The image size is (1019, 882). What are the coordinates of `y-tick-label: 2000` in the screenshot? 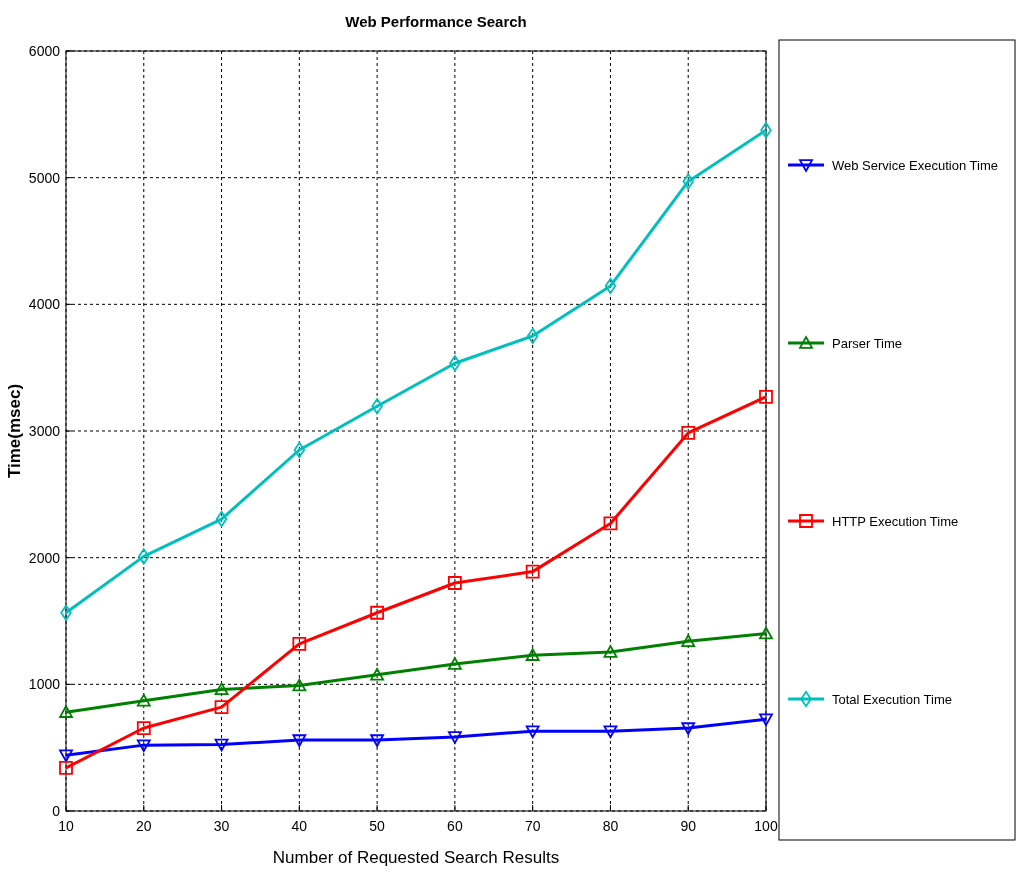 It's located at (44, 557).